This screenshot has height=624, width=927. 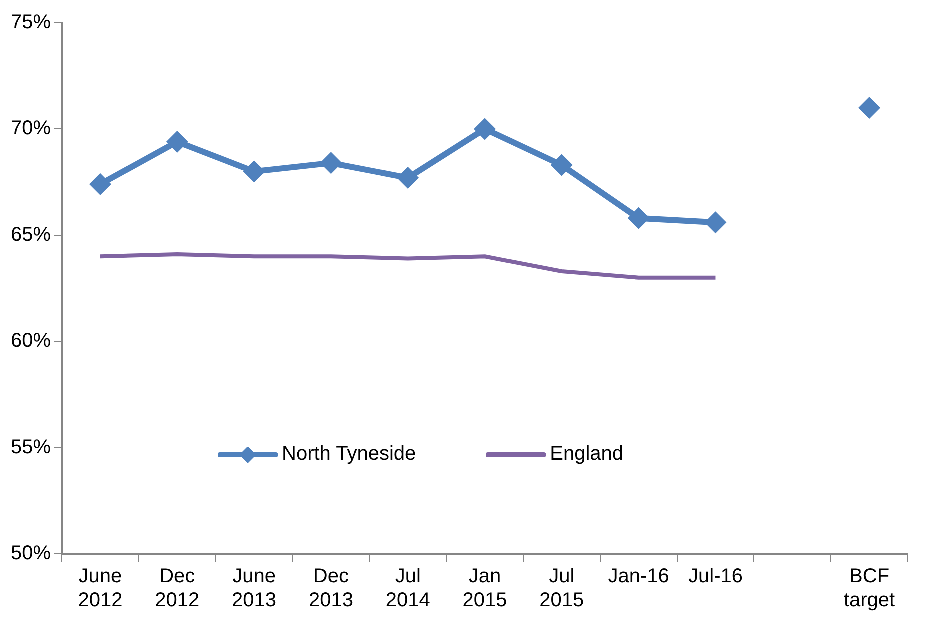 What do you see at coordinates (408, 589) in the screenshot?
I see `x-tick-label: Jul 2014` at bounding box center [408, 589].